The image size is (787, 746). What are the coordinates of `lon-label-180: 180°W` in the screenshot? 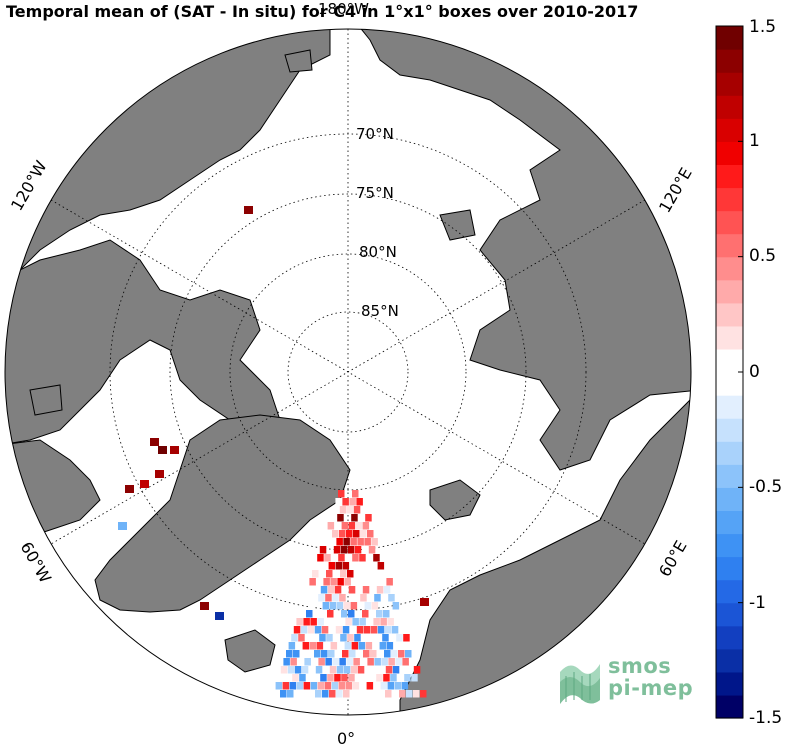 It's located at (343, 9).